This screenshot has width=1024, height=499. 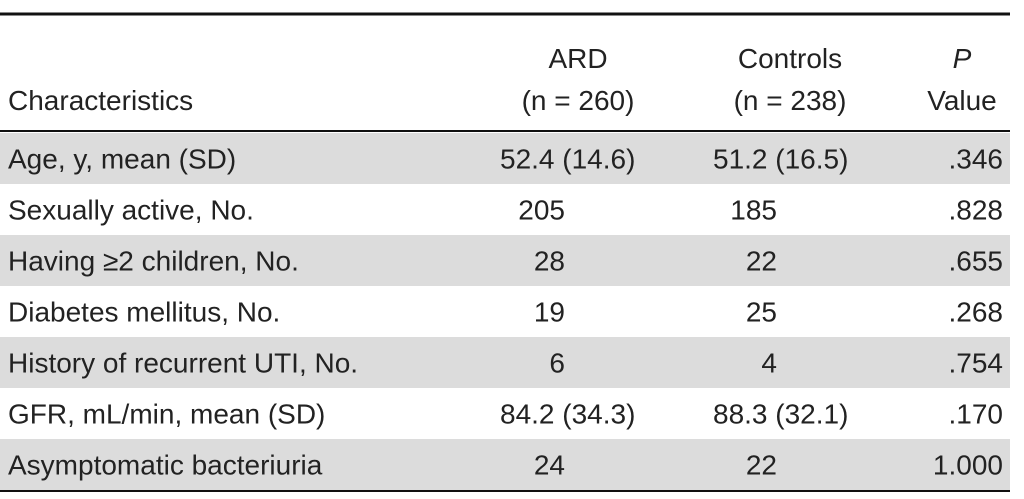 What do you see at coordinates (165, 465) in the screenshot?
I see `row-label: Asymptomatic bacteriuria` at bounding box center [165, 465].